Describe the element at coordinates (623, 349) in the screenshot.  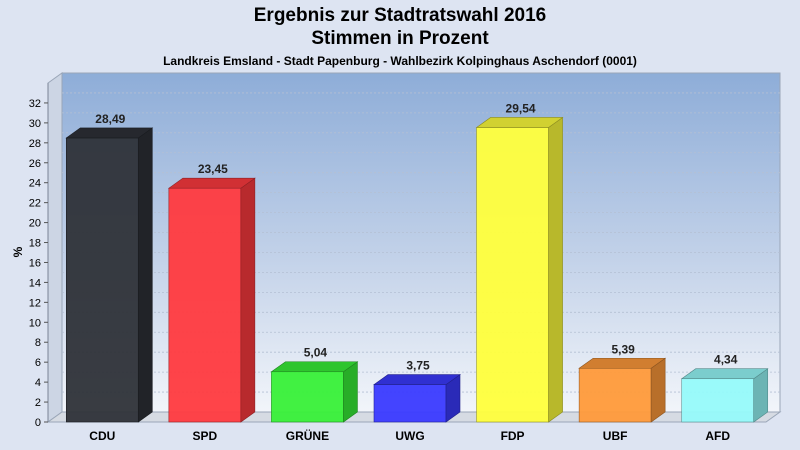
I see `data-label: 5,39` at that location.